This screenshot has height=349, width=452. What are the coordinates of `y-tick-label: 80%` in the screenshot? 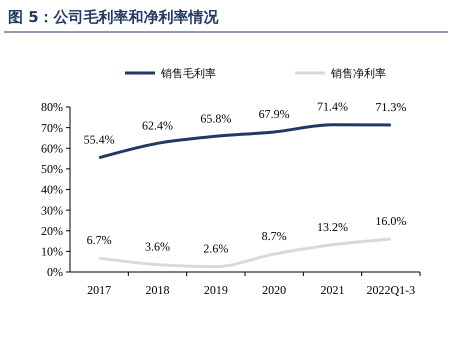 It's located at (52, 107).